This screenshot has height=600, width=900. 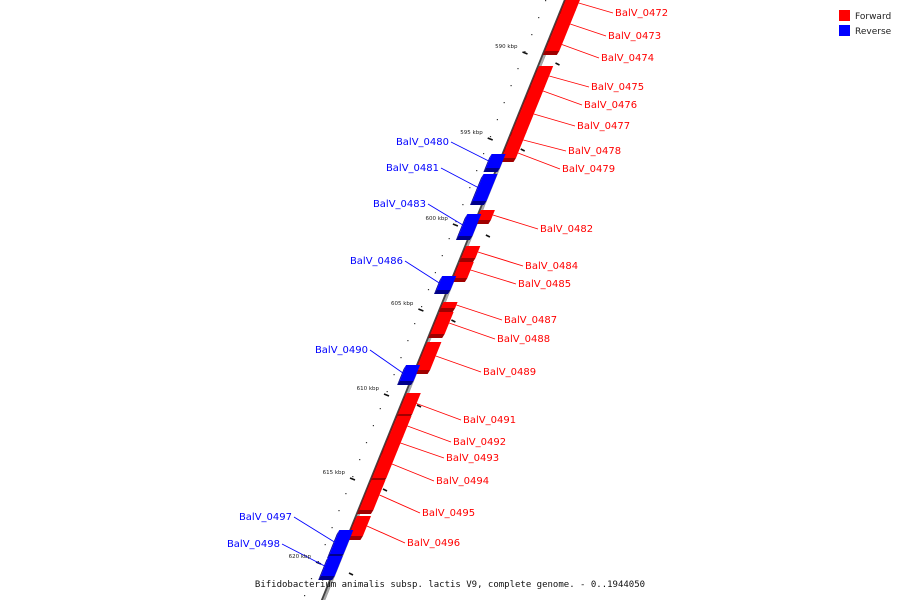 I want to click on gene-label-balv_0481: BalV_0481, so click(x=412, y=168).